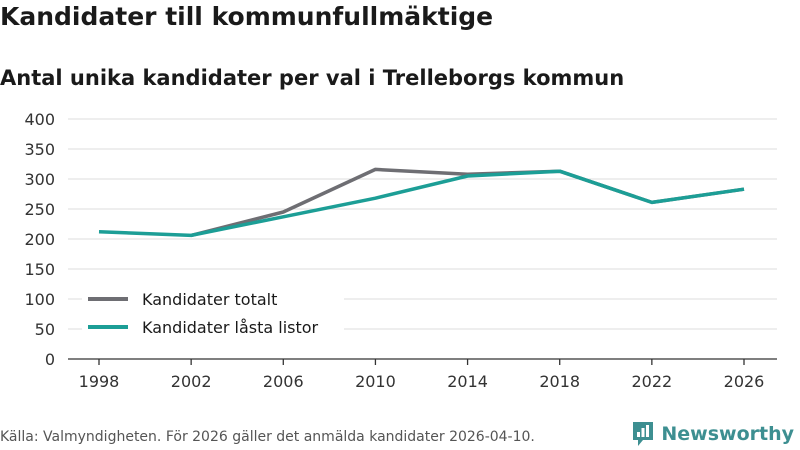 The height and width of the screenshot is (450, 800). I want to click on y-tick-label-250: 250, so click(39, 209).